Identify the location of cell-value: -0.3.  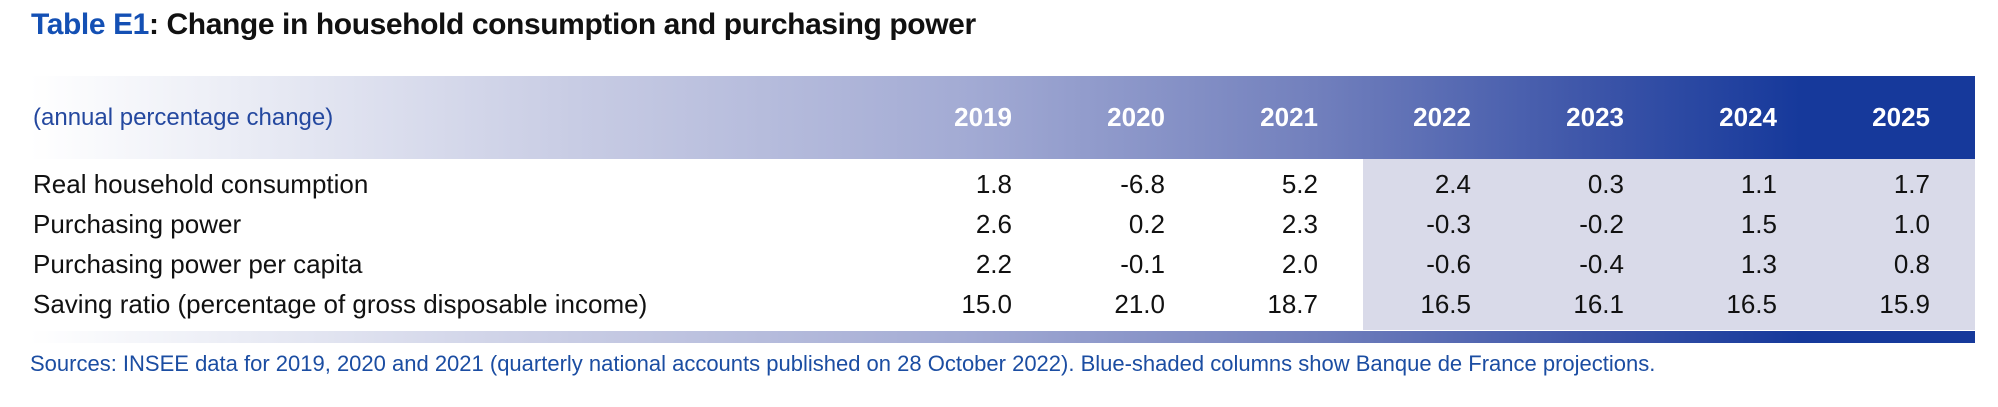
(1448, 223).